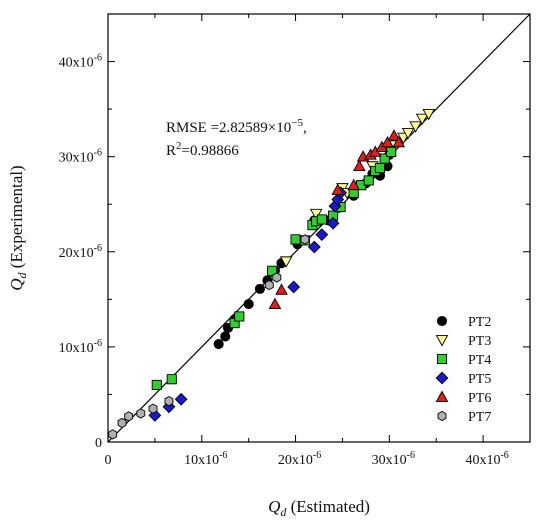 Image resolution: width=550 pixels, height=525 pixels. Describe the element at coordinates (463, 360) in the screenshot. I see `legend-item-pt4: PT4` at that location.